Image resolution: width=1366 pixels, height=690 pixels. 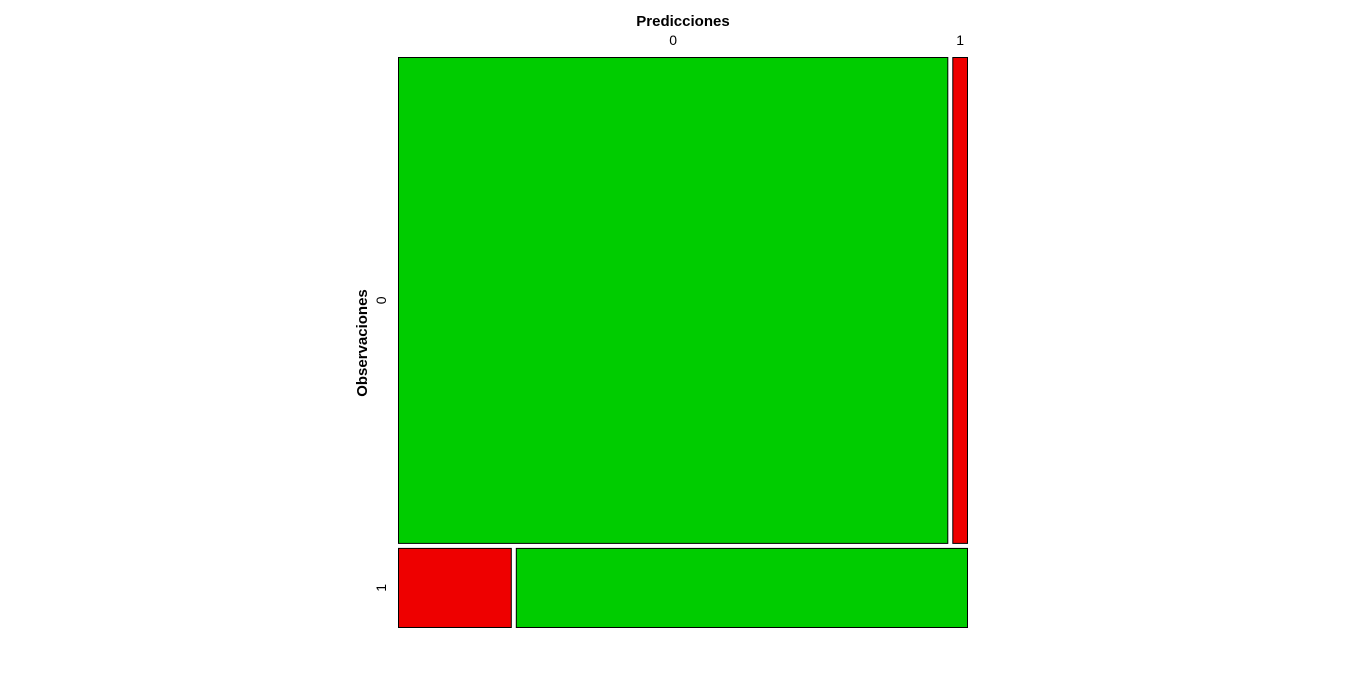 I want to click on cell-obs1-pred1, so click(x=741, y=588).